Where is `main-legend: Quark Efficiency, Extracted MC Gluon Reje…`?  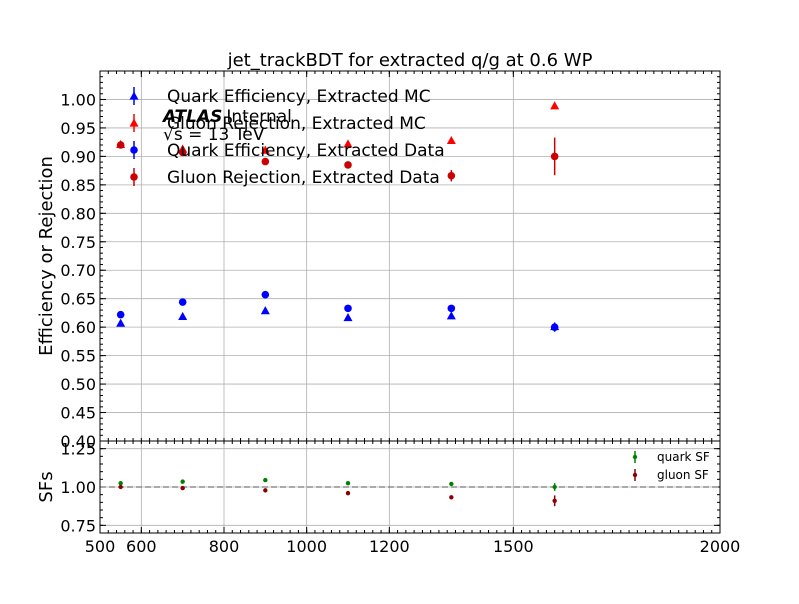
main-legend: Quark Efficiency, Extracted MC Gluon Reje… is located at coordinates (287, 137).